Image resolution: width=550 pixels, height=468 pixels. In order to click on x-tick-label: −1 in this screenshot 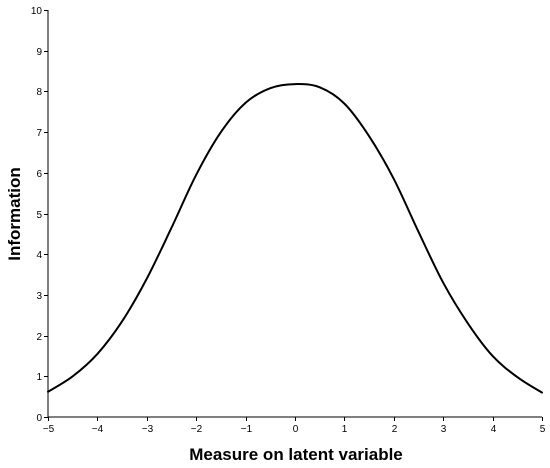, I will do `click(247, 429)`.